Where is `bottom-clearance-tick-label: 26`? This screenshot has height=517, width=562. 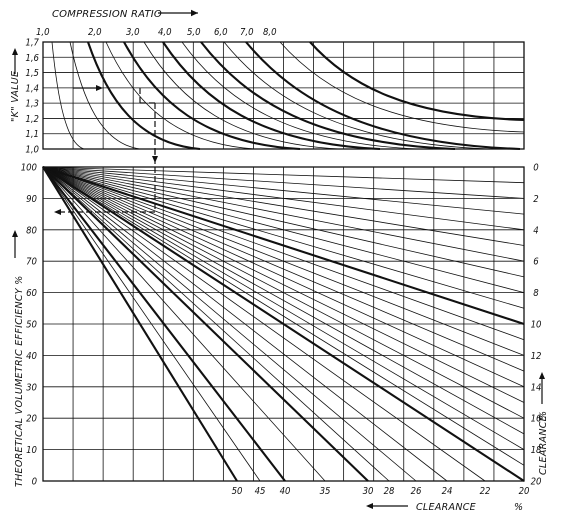
bottom-clearance-tick-label: 26 is located at coordinates (416, 491).